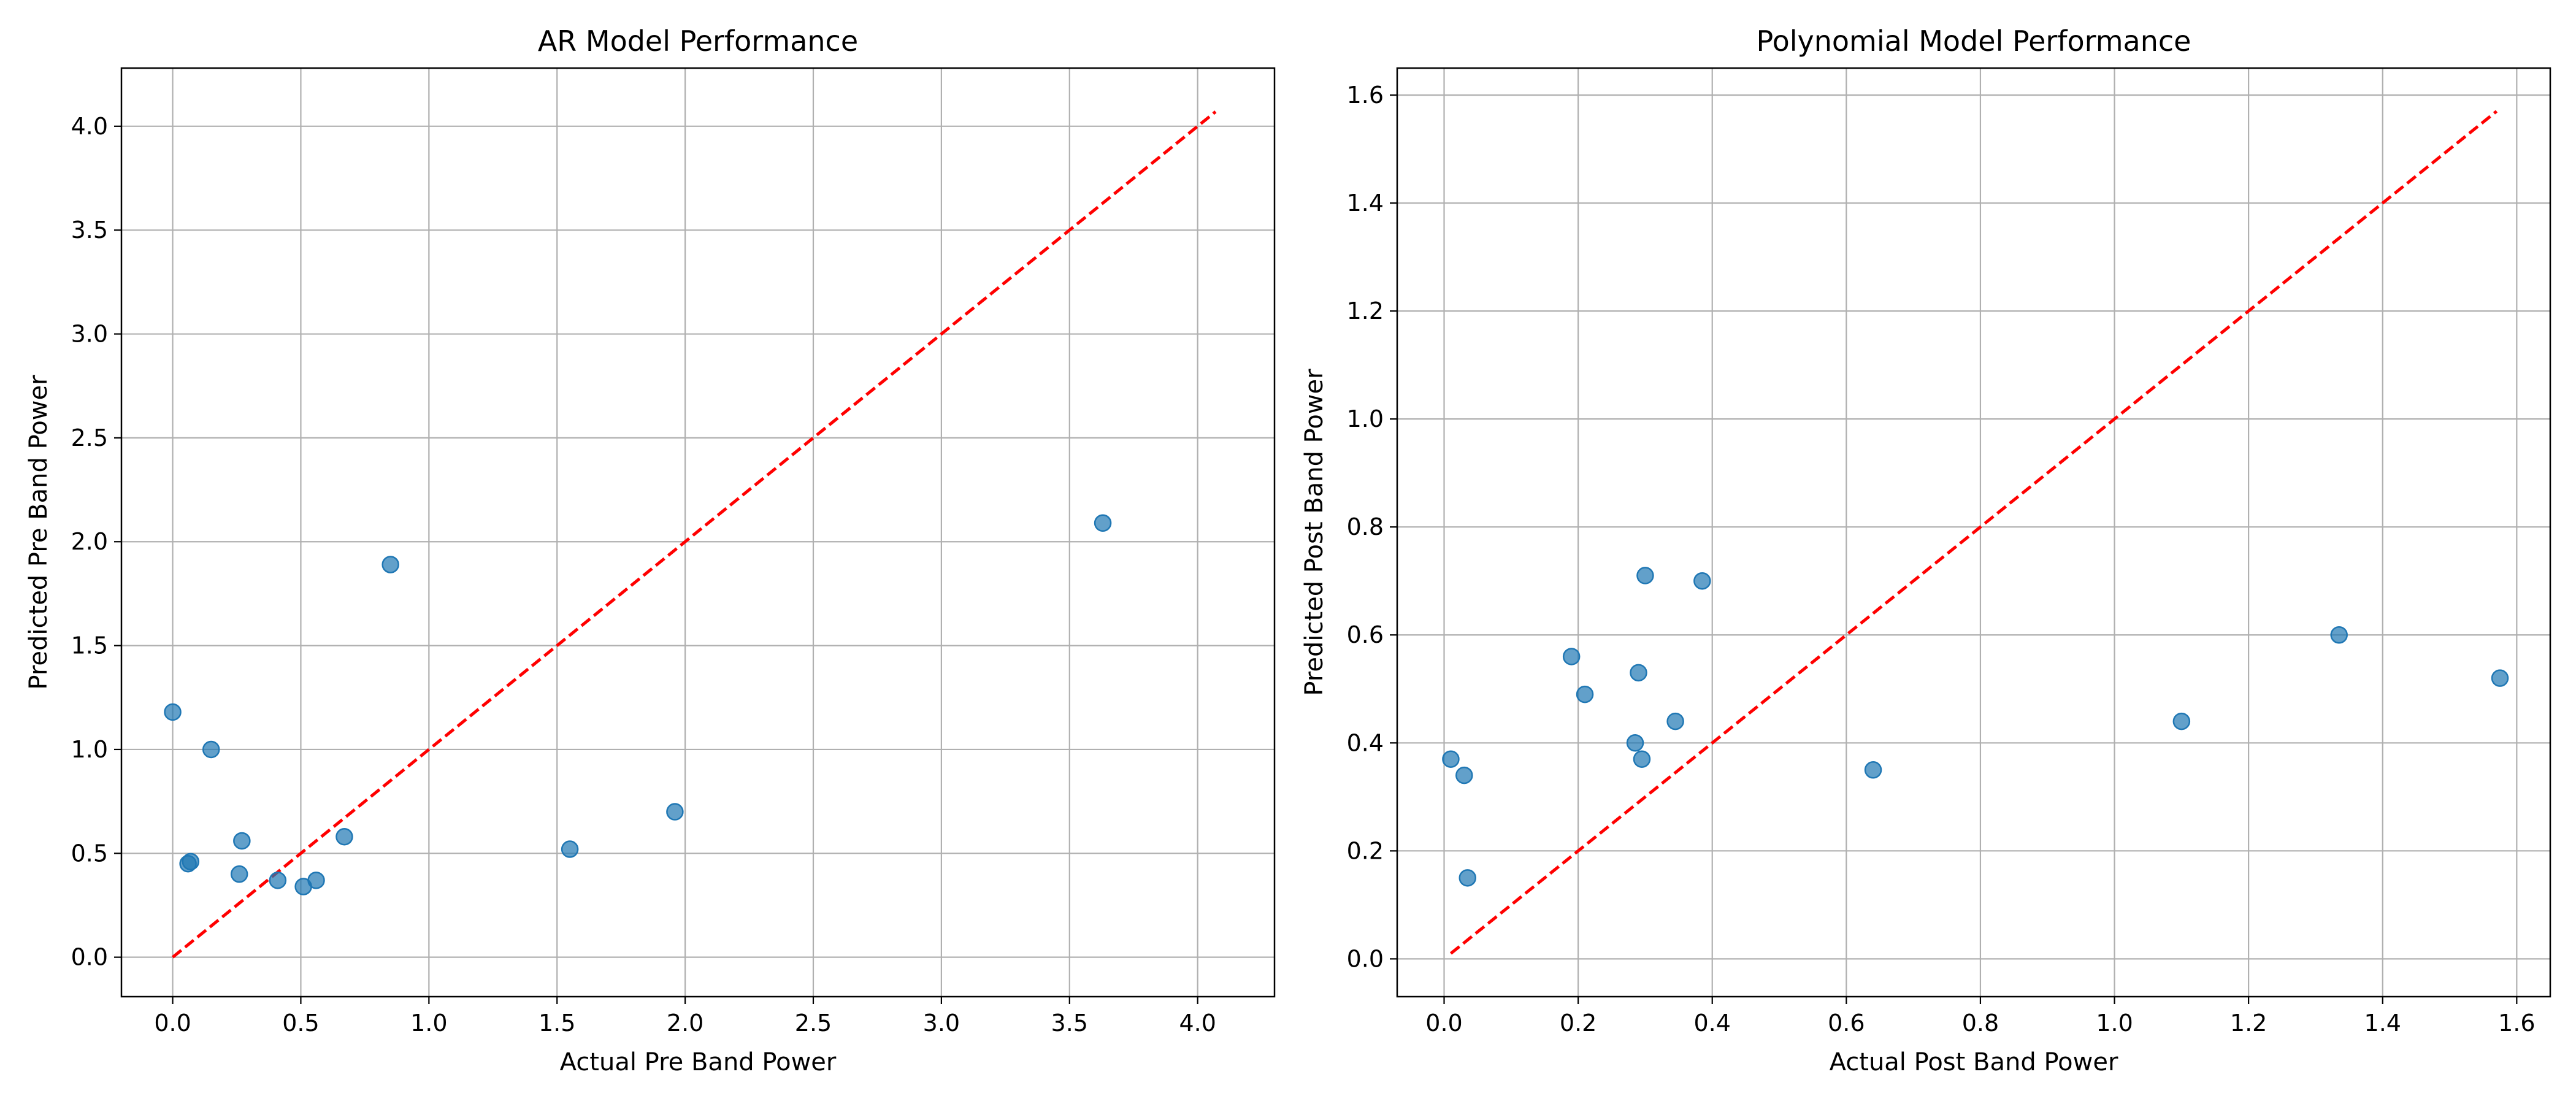  I want to click on polynomial-x-tick-label: 1.2, so click(2248, 1023).